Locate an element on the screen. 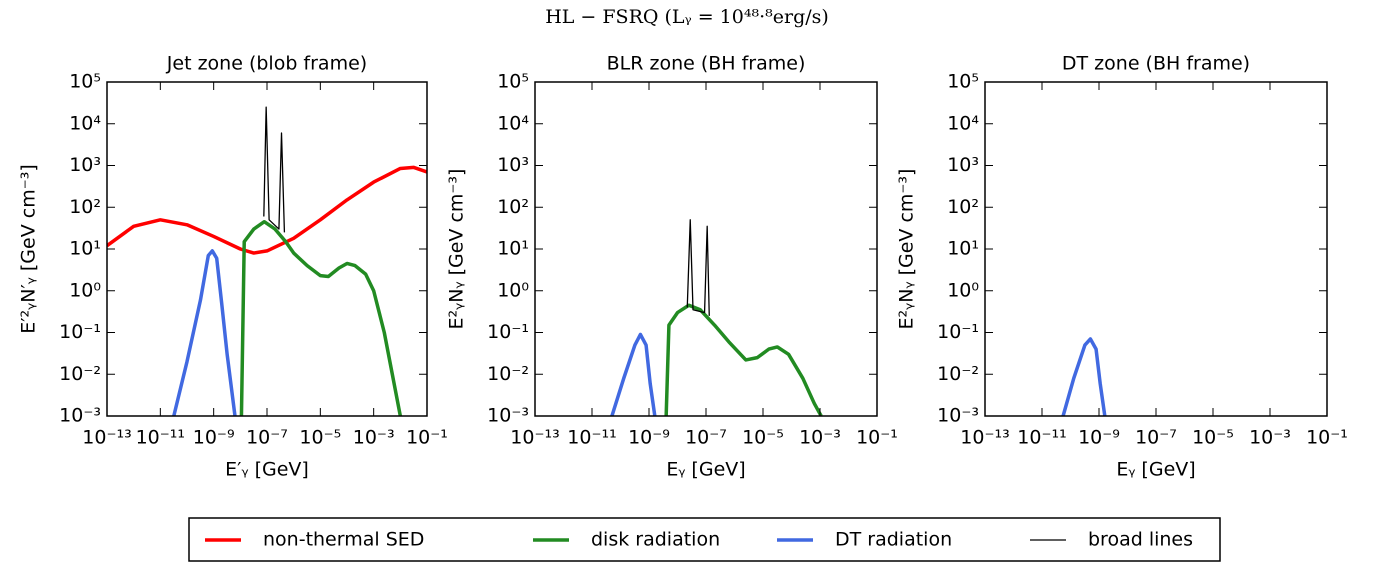 This screenshot has height=563, width=1375. legend-label: non-thermal SED is located at coordinates (343, 540).